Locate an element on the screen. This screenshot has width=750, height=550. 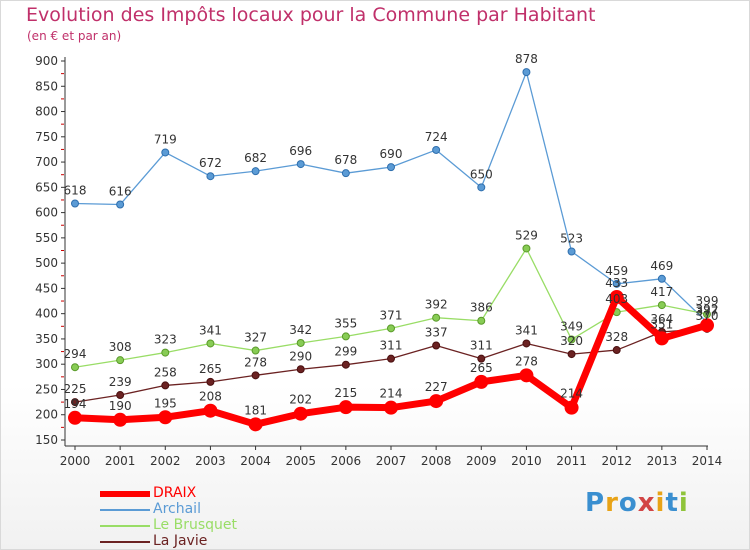
x-tick-label: 2005 is located at coordinates (300, 461).